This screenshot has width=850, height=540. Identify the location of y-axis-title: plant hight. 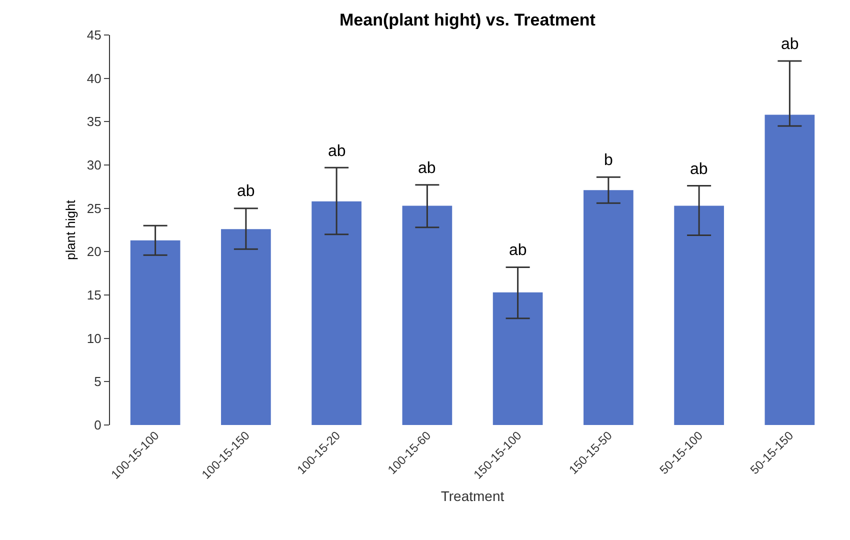
(70, 230).